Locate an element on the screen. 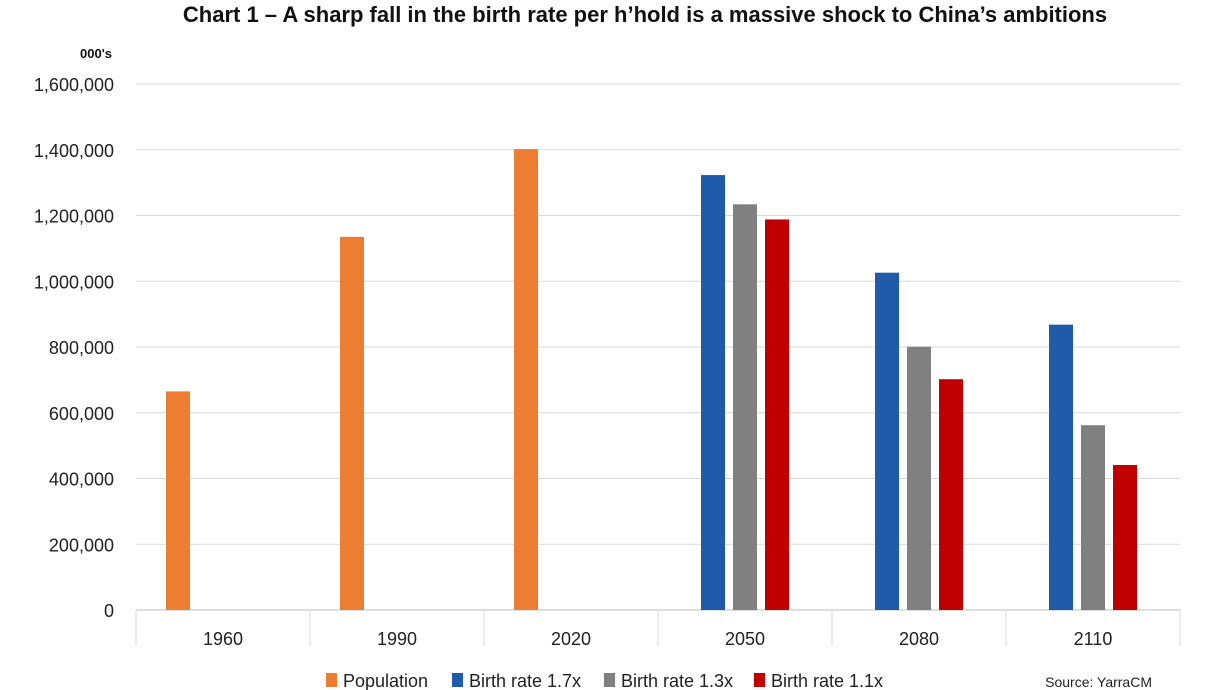 The width and height of the screenshot is (1226, 690). source-note: Source: YarraCM is located at coordinates (1098, 682).